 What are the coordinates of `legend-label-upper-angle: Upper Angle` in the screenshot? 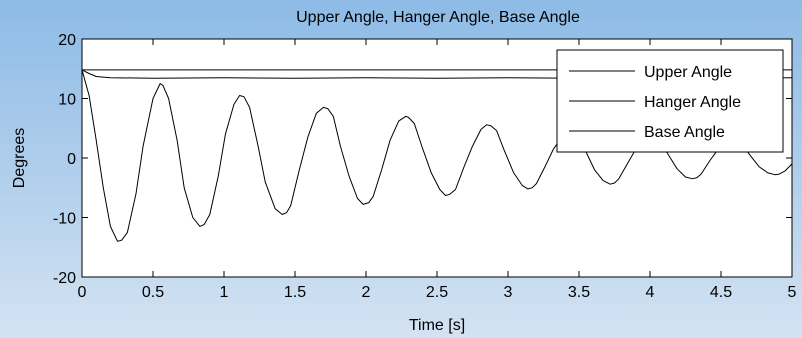 It's located at (688, 72).